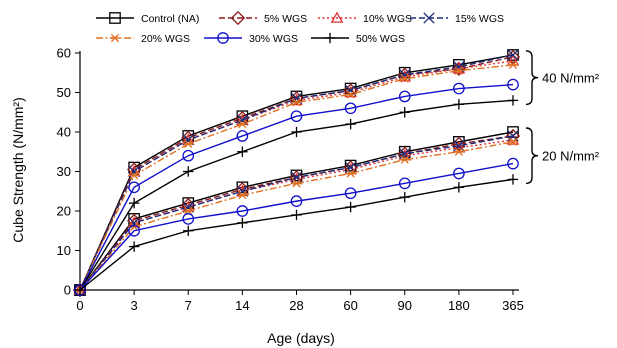 The image size is (617, 348). What do you see at coordinates (273, 39) in the screenshot?
I see `legend-label: 30% WGS` at bounding box center [273, 39].